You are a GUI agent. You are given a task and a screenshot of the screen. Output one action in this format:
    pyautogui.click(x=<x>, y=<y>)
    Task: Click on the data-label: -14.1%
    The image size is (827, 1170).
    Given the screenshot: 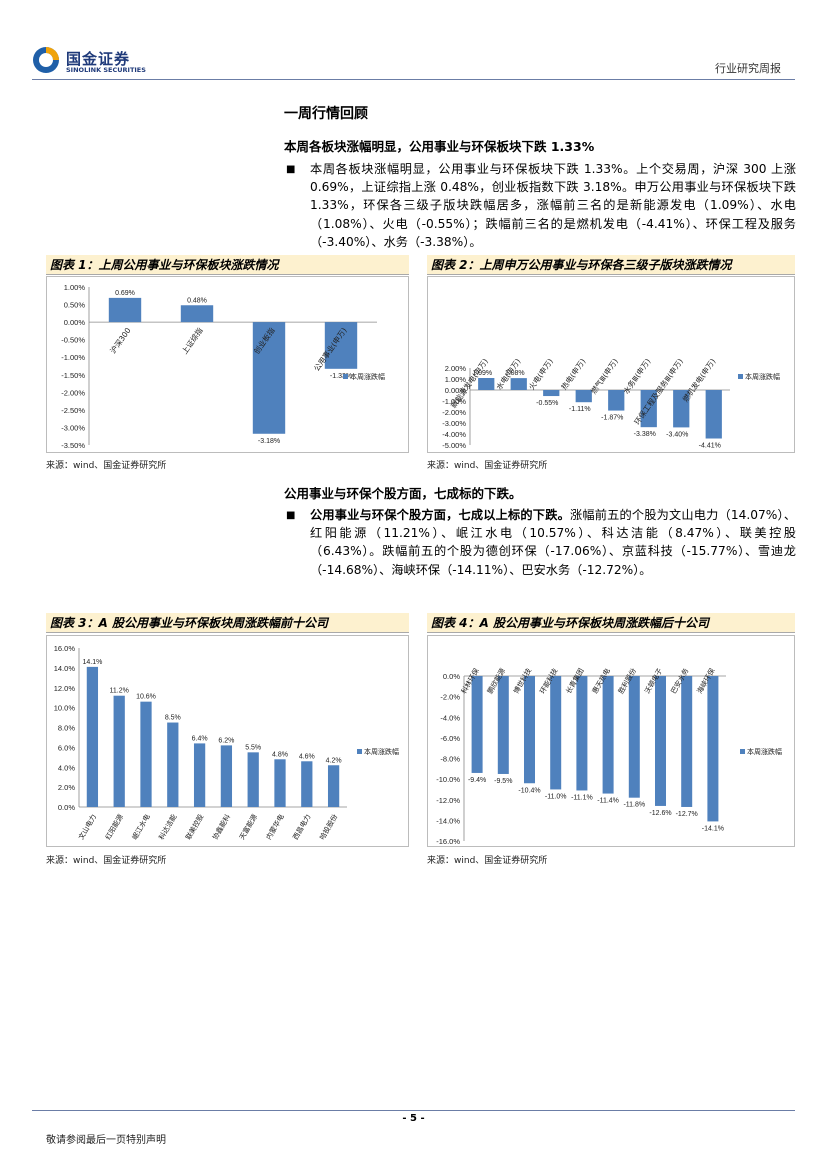 What is the action you would take?
    pyautogui.click(x=713, y=828)
    